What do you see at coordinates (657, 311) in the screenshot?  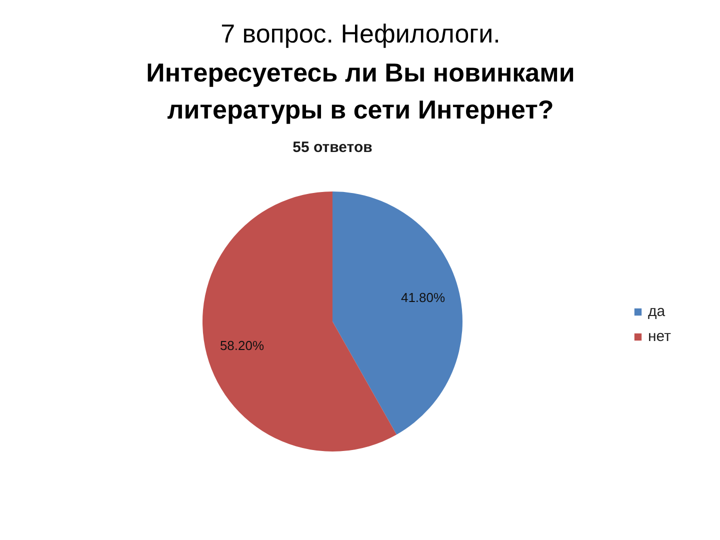 I see `legend-label: да` at bounding box center [657, 311].